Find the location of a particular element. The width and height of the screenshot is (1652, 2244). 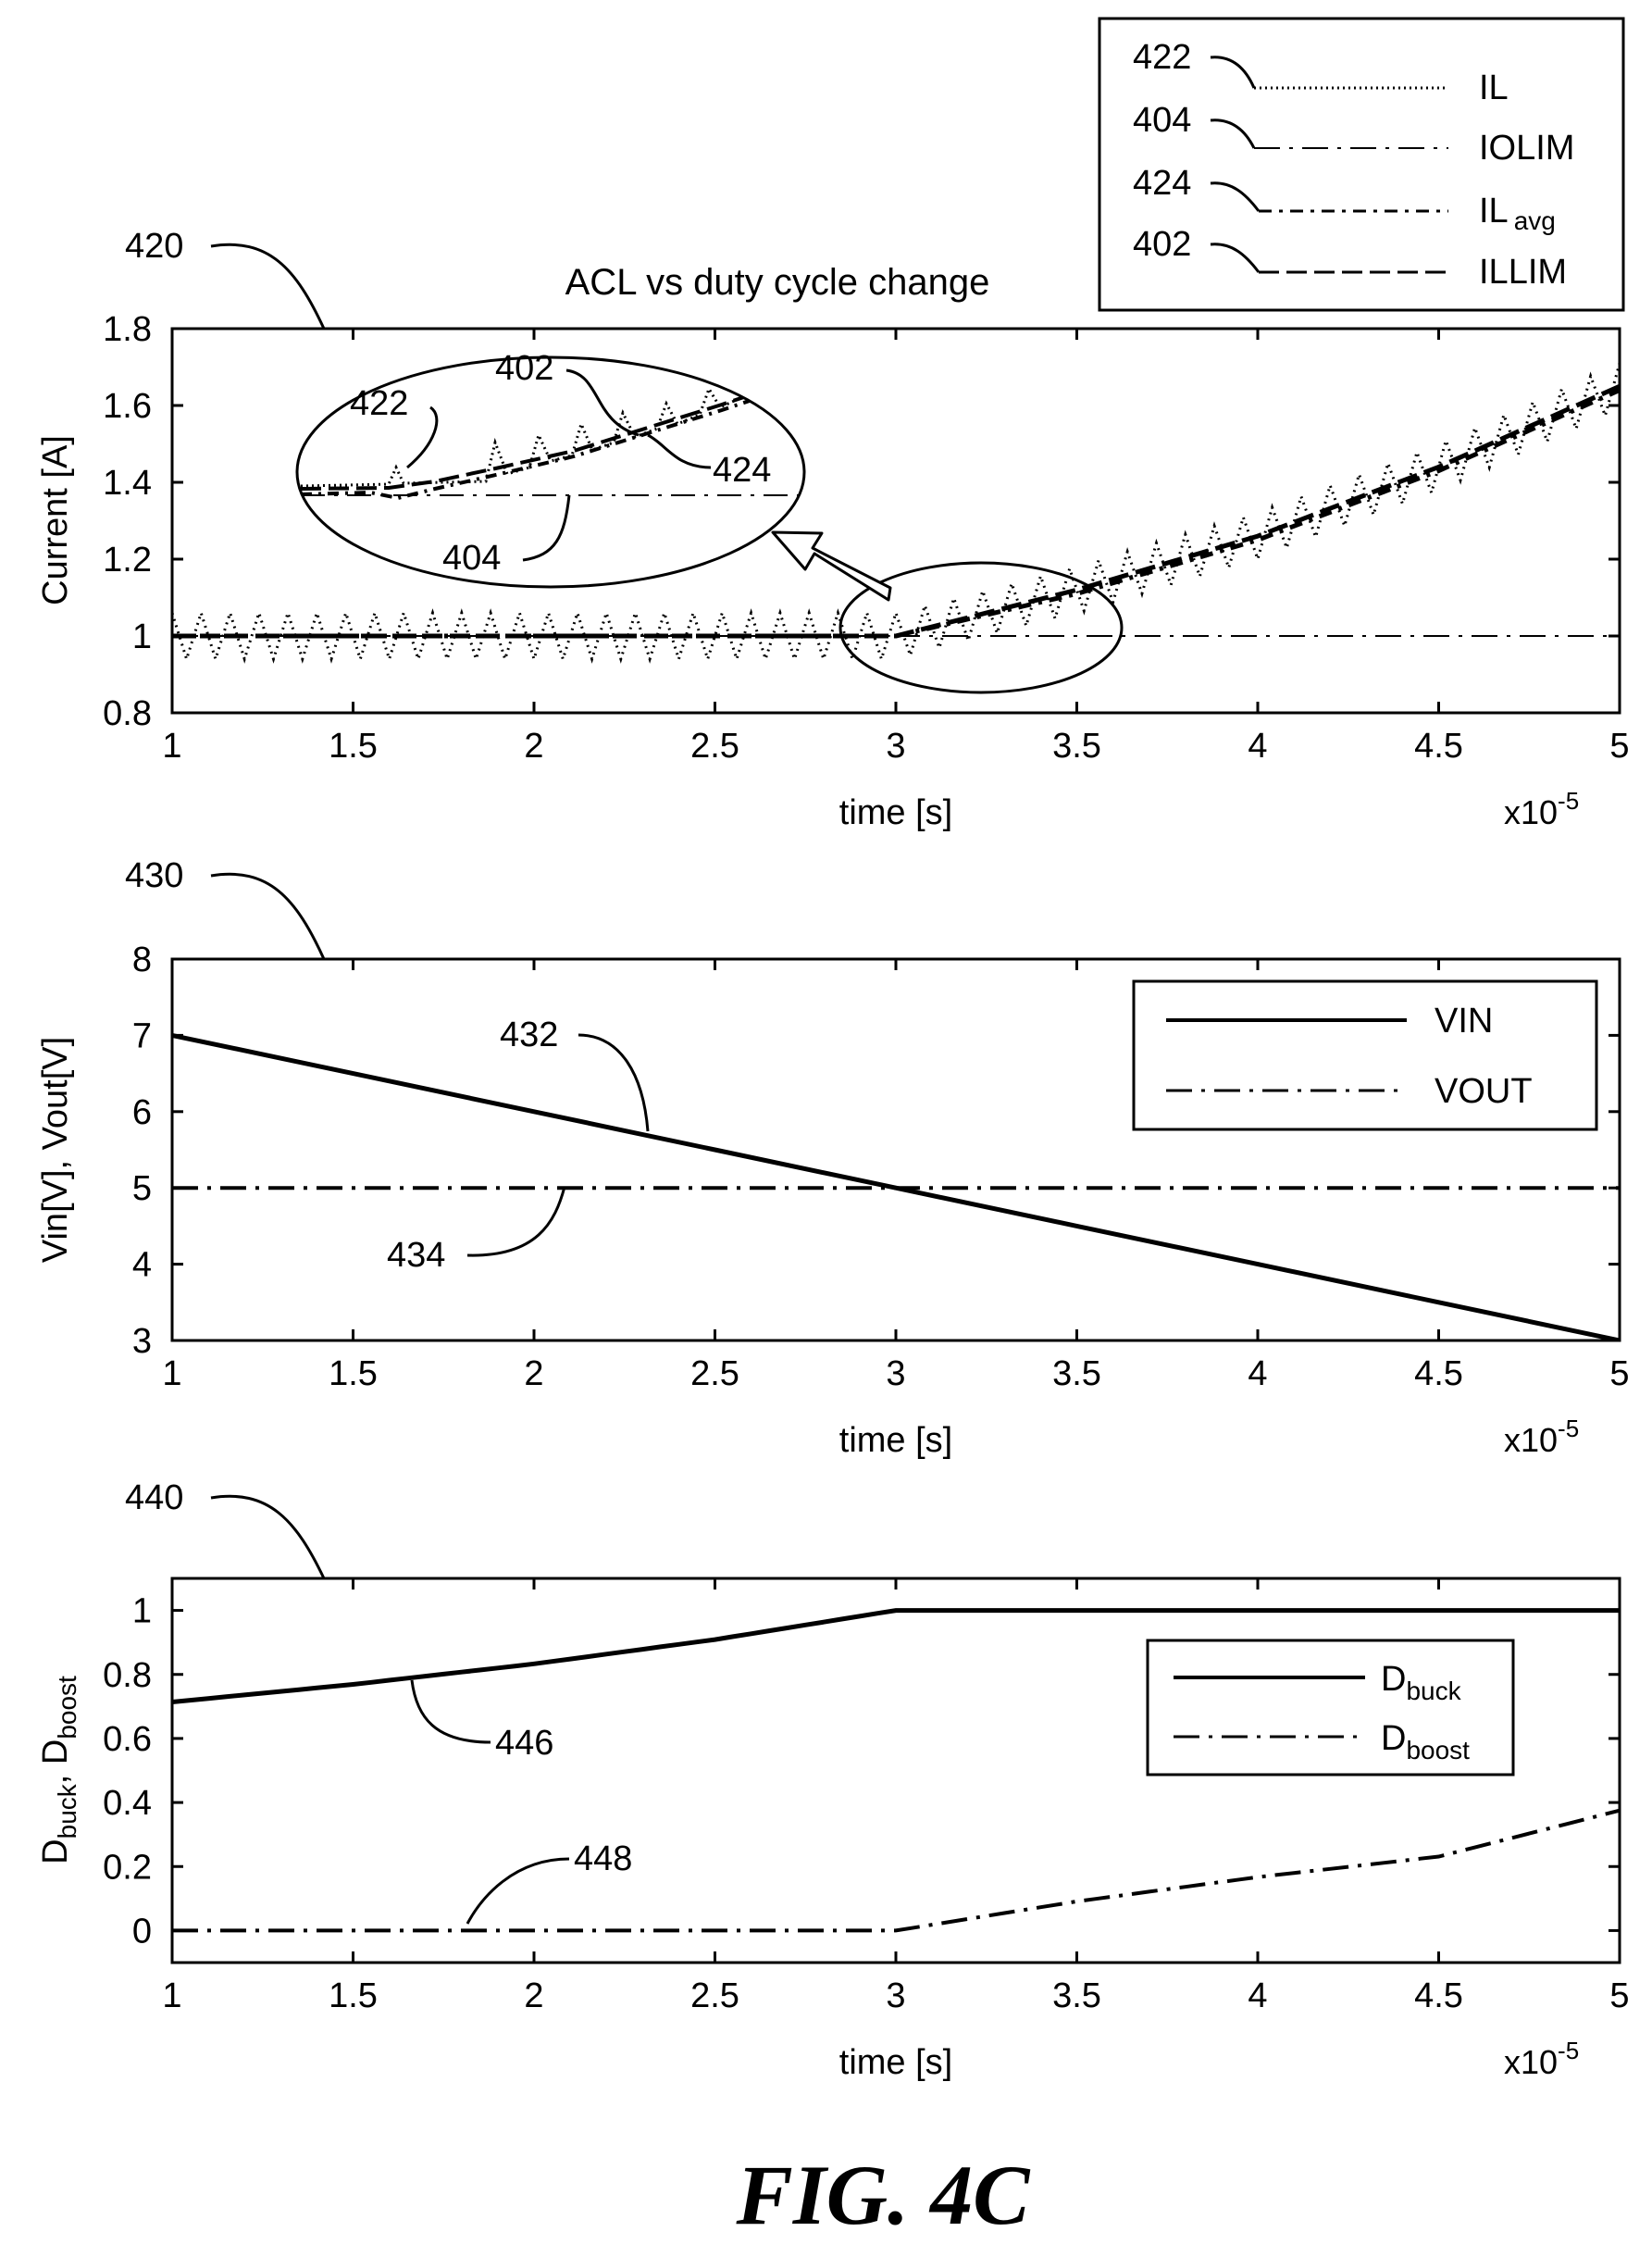

zoom-ref-422: 422 is located at coordinates (379, 404).